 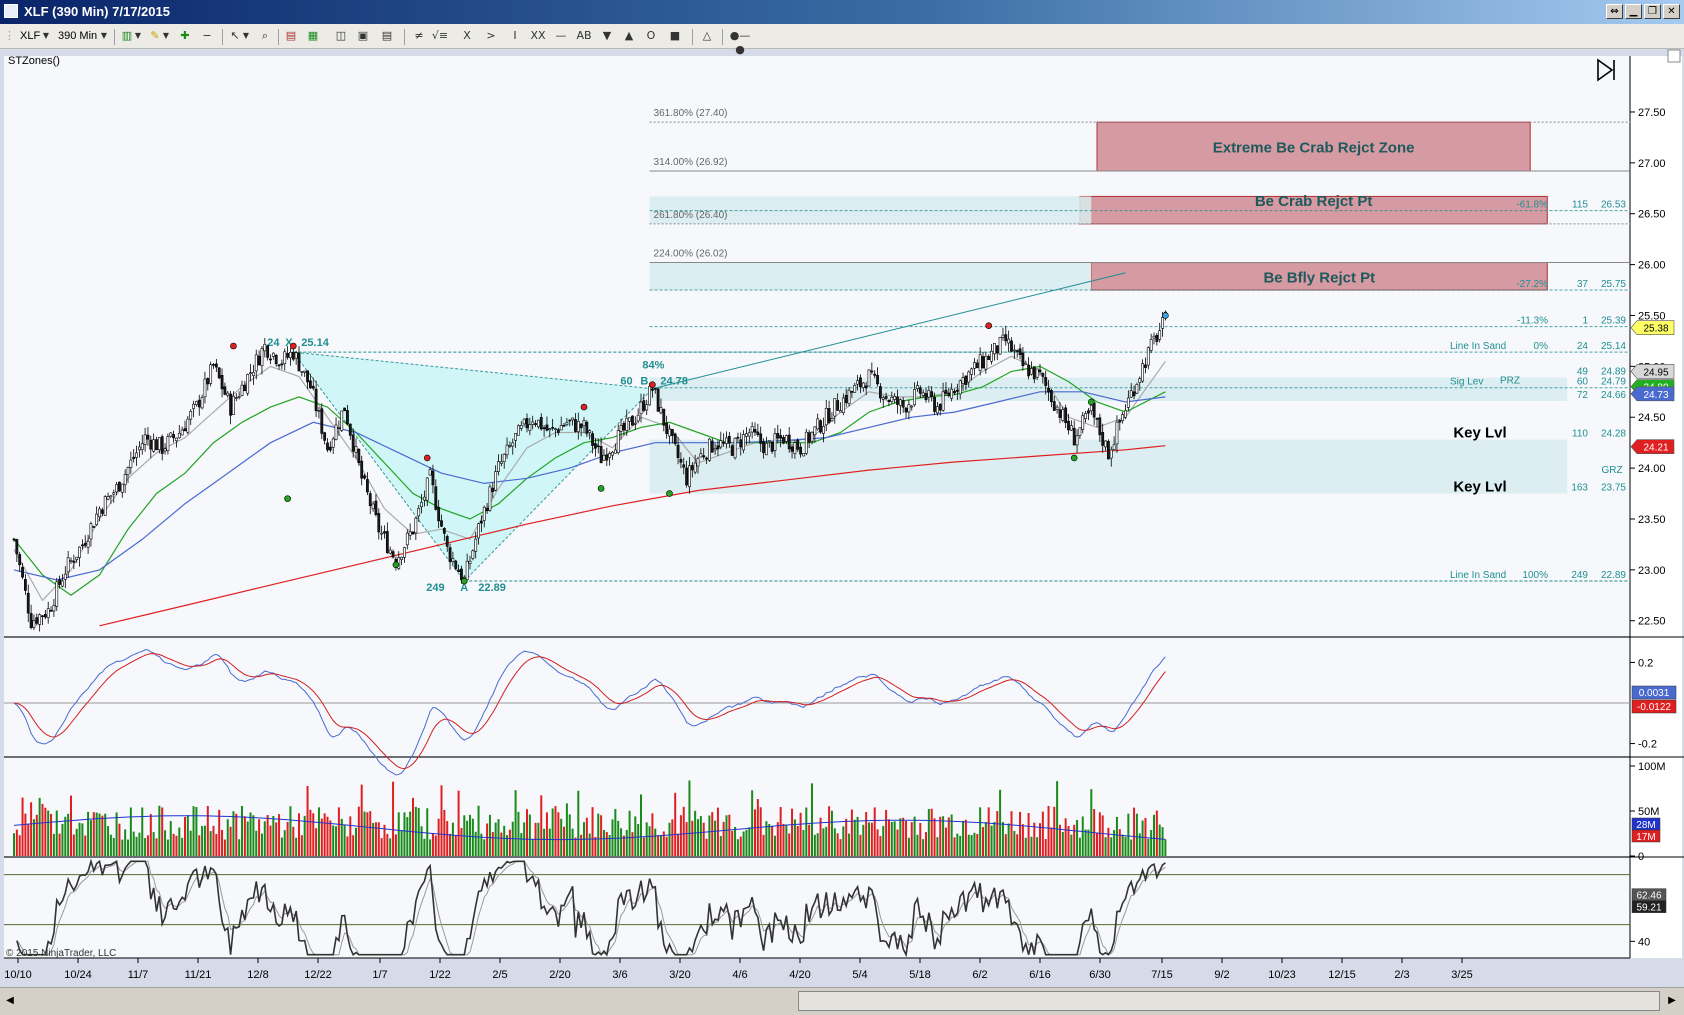 I want to click on macd-signal-line, so click(x=589, y=711).